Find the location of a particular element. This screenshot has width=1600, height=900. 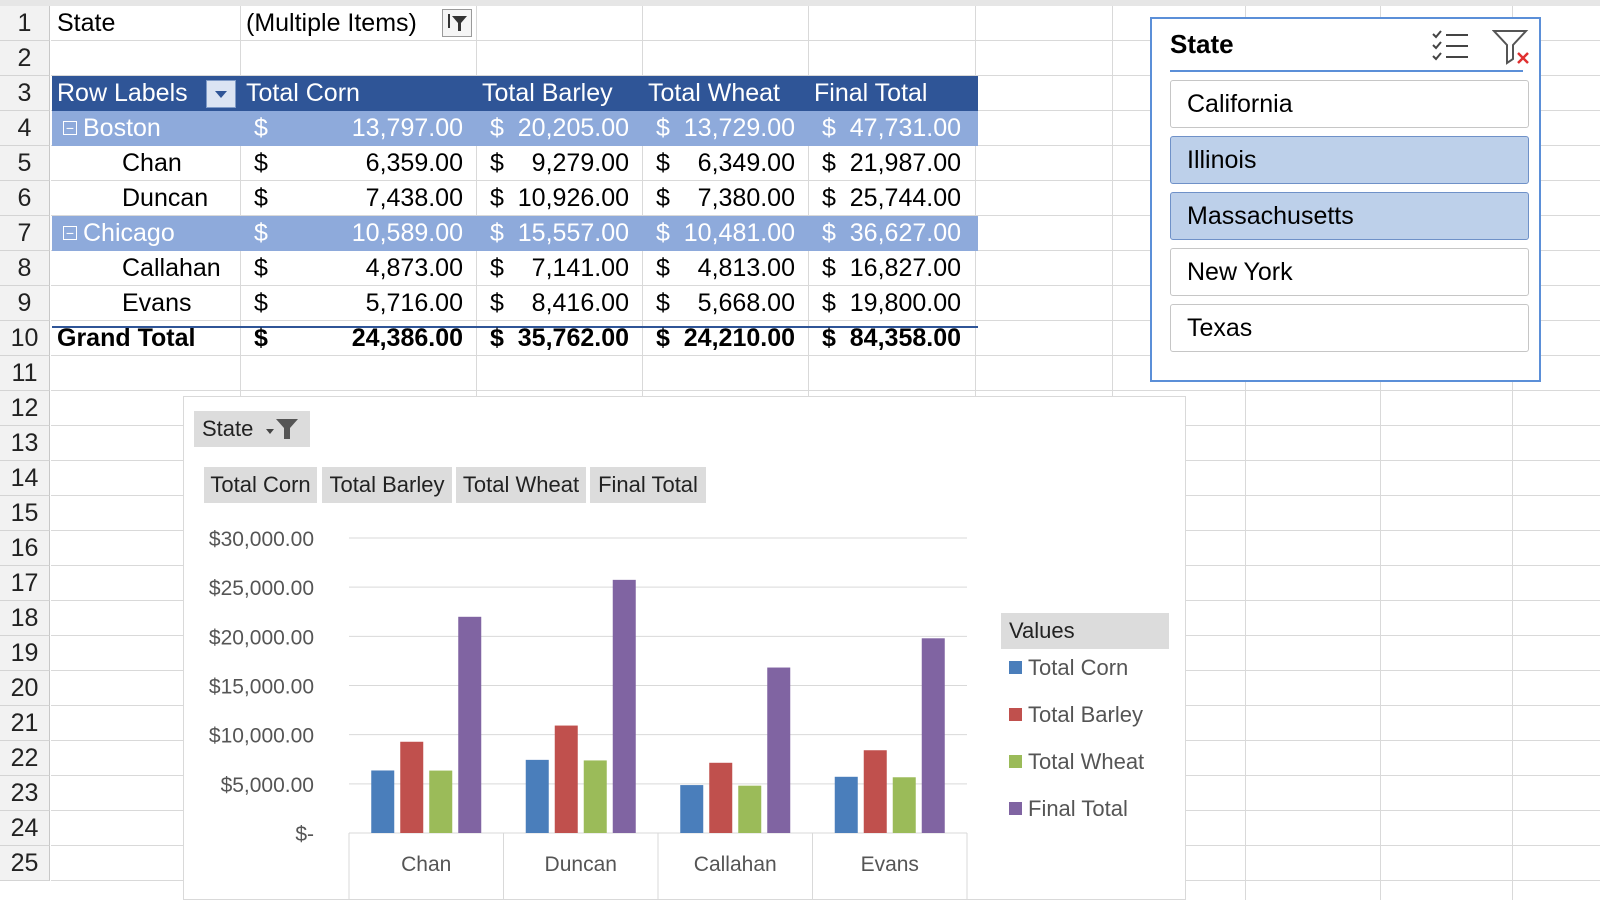

row-header: 10 is located at coordinates (25, 338).